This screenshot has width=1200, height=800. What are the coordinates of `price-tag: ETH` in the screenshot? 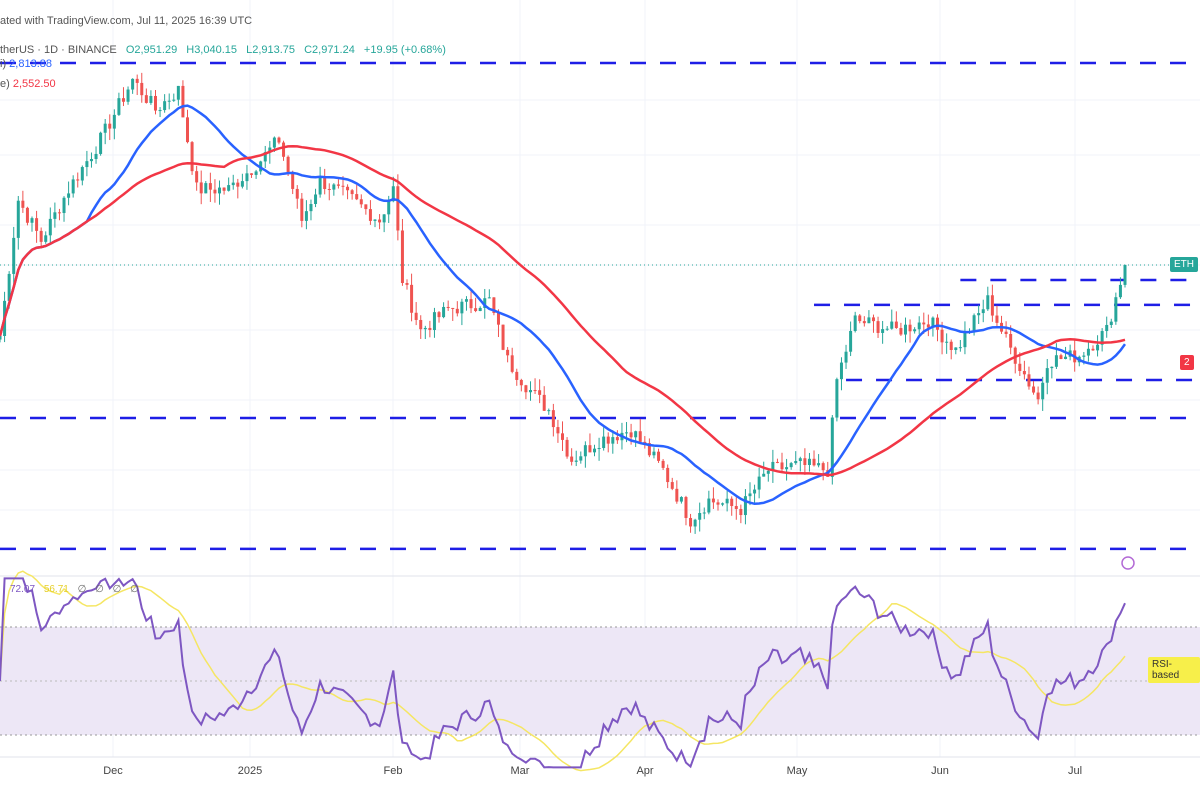 It's located at (1184, 264).